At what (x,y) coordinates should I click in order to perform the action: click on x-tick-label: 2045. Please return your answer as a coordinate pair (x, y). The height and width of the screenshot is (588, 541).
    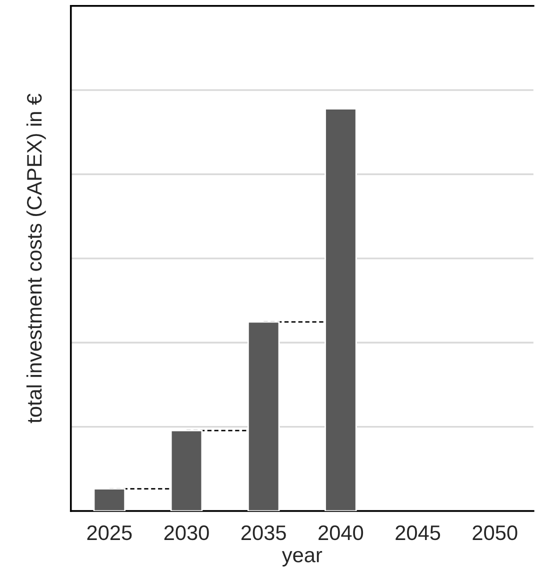
    Looking at the image, I should click on (418, 532).